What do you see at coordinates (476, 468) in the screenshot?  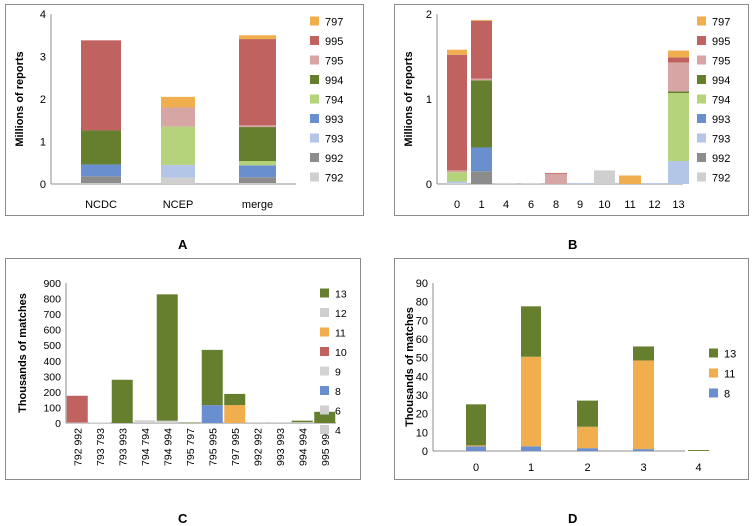 I see `x-tick-label: 0` at bounding box center [476, 468].